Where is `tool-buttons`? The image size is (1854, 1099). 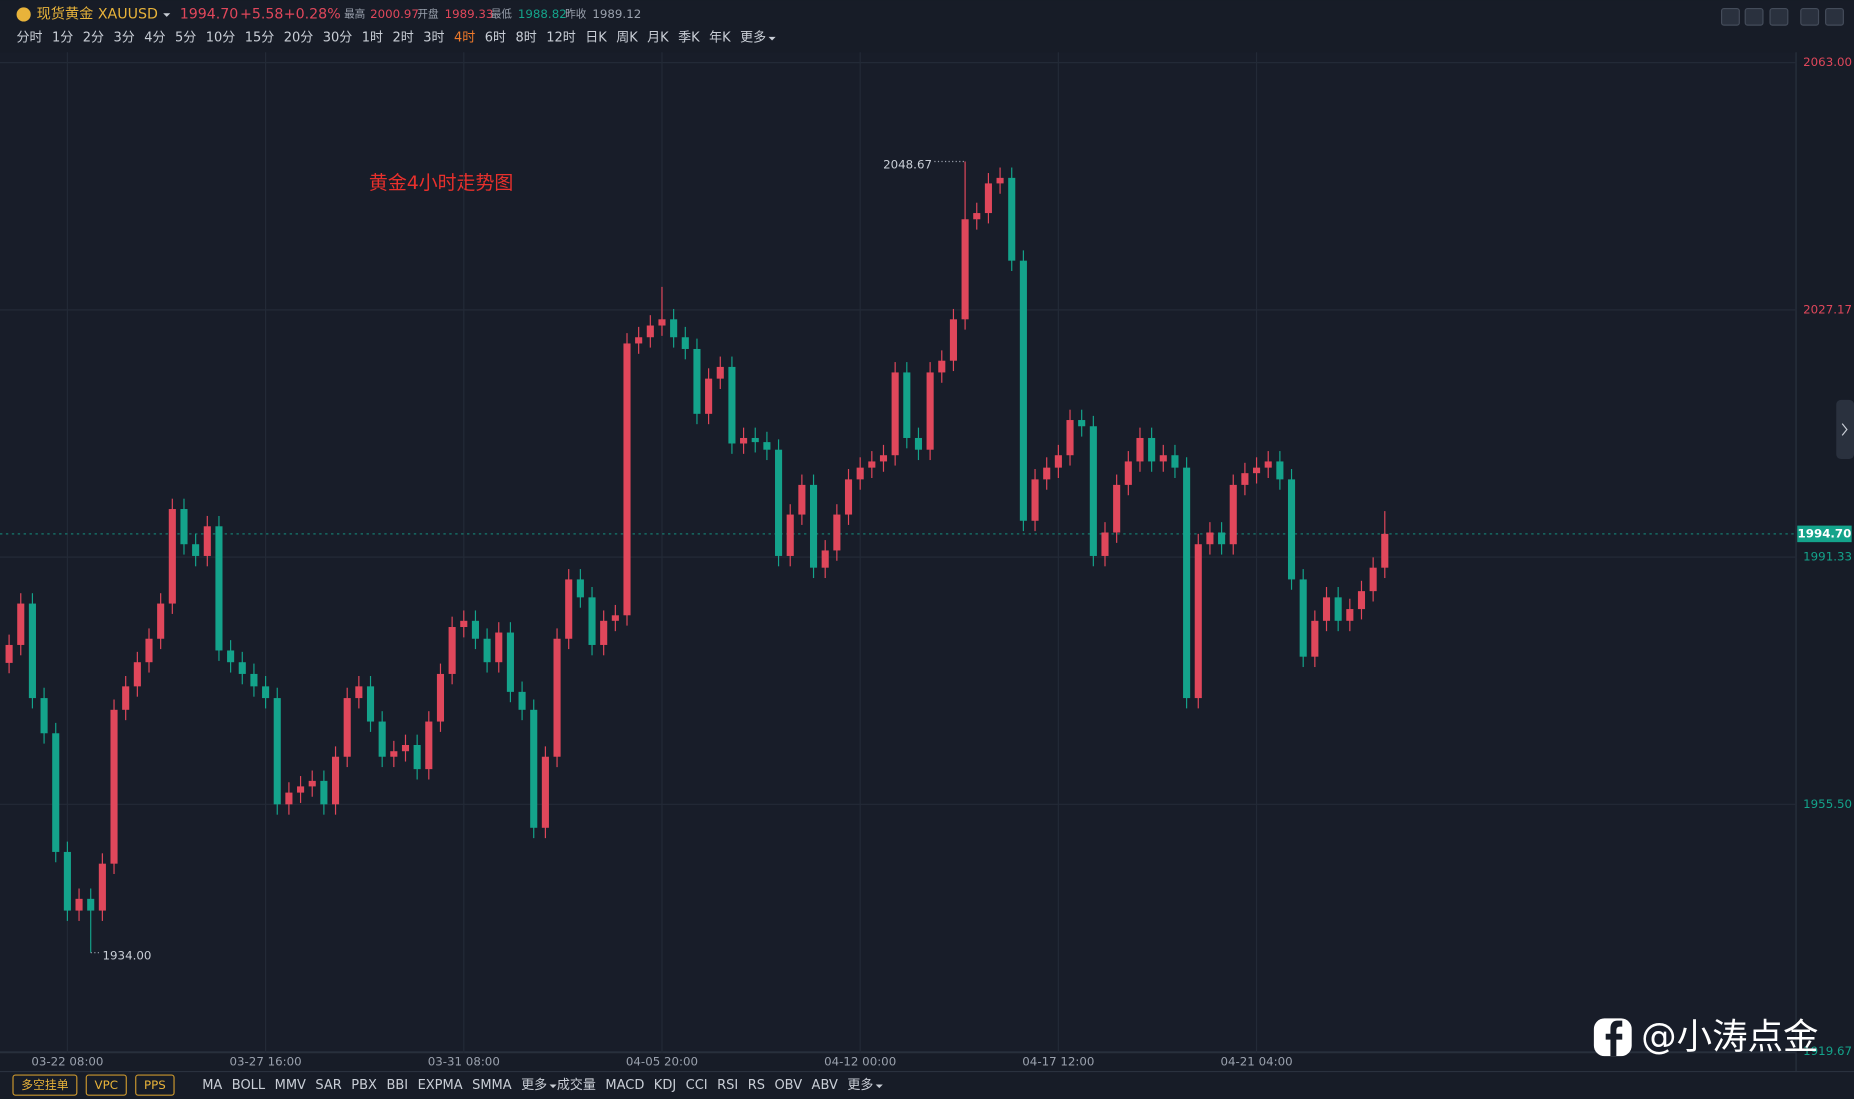
tool-buttons is located at coordinates (1782, 16).